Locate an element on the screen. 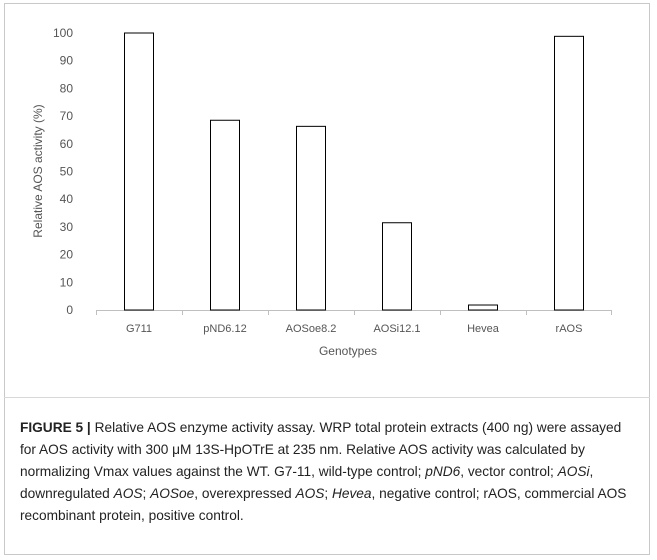 The image size is (657, 560). caption-label: FIGURE 5 | is located at coordinates (55, 427).